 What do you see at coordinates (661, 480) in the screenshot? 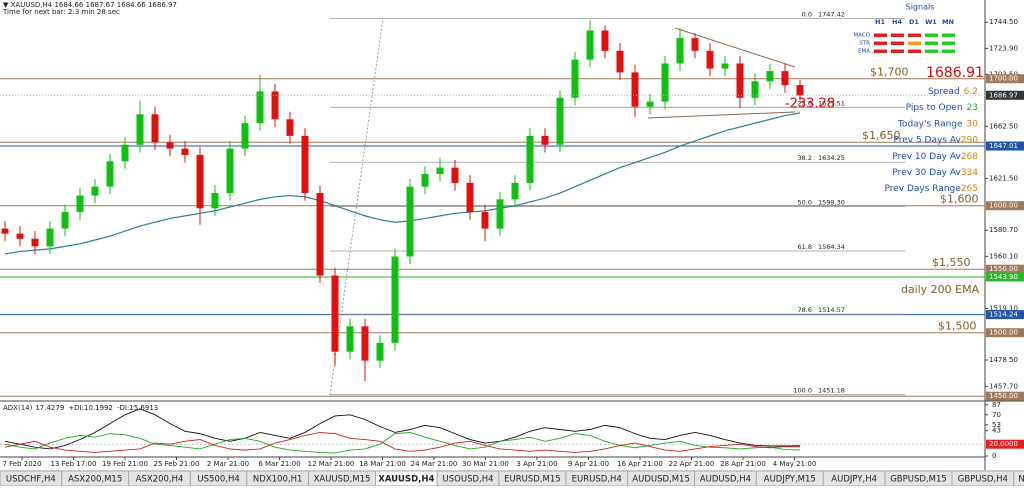
I see `tab-label: AUDUSD,M15` at bounding box center [661, 480].